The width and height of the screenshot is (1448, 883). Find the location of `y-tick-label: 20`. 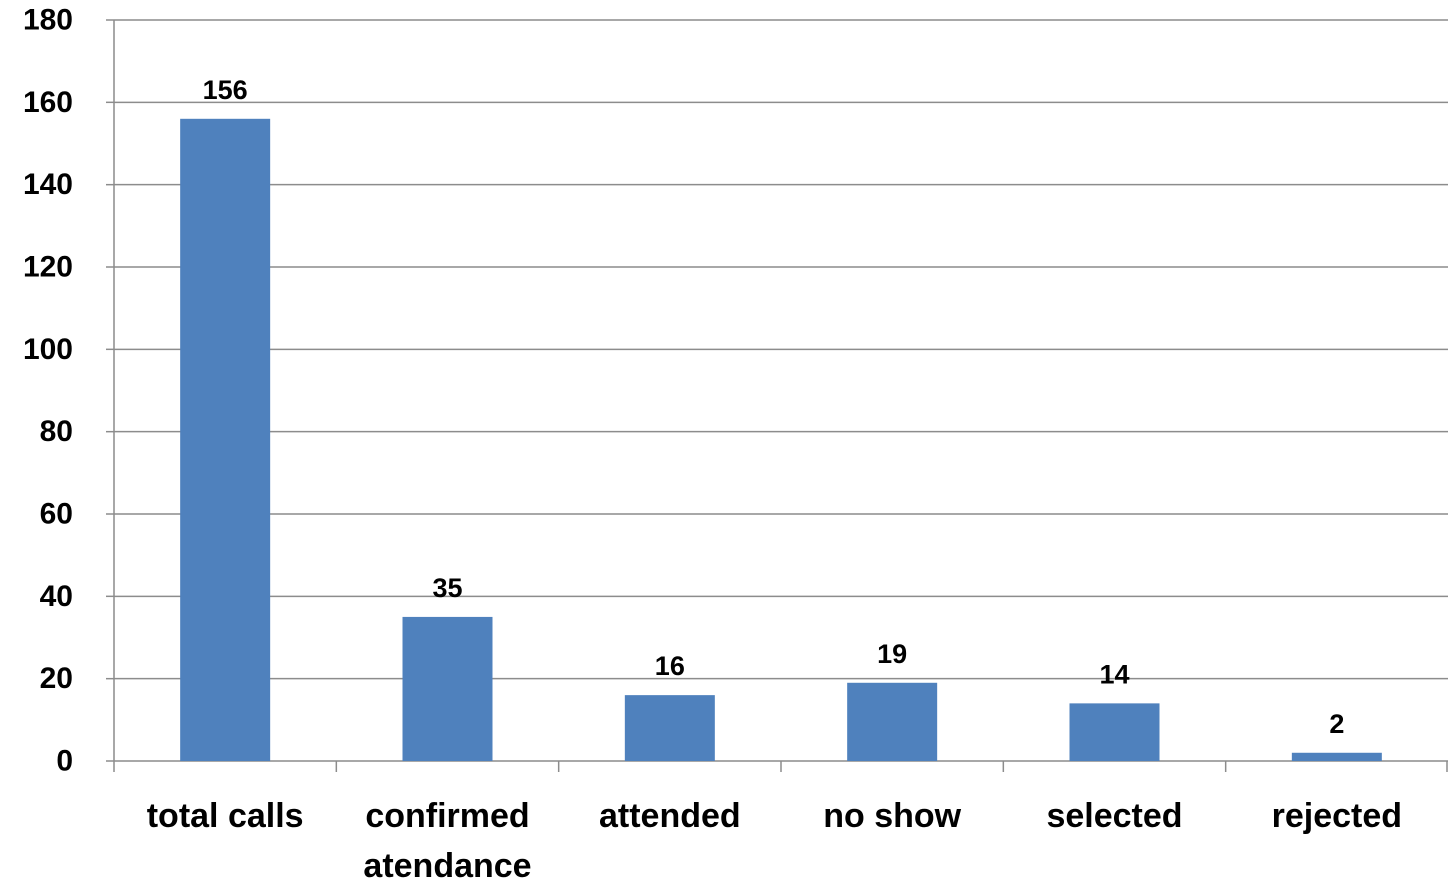

y-tick-label: 20 is located at coordinates (56, 678).